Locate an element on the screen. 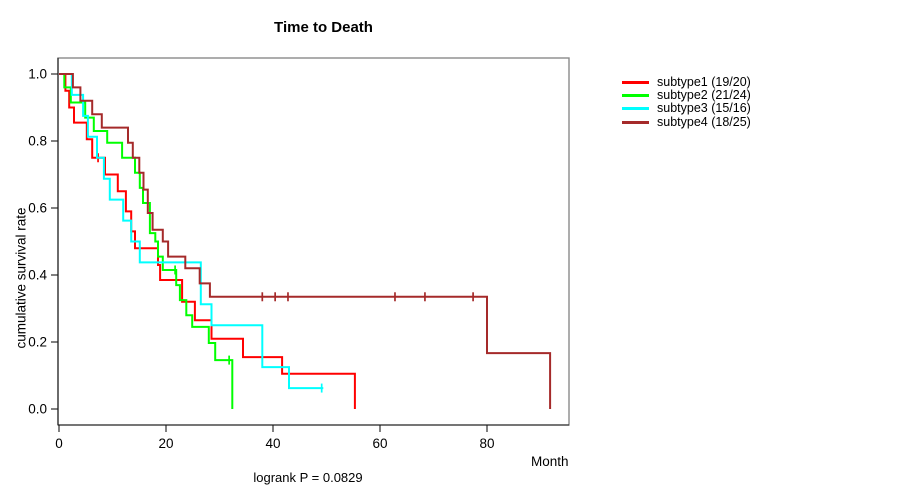 Image resolution: width=900 pixels, height=500 pixels. legend-item-subtype4: subtype4 (18/25) is located at coordinates (686, 121).